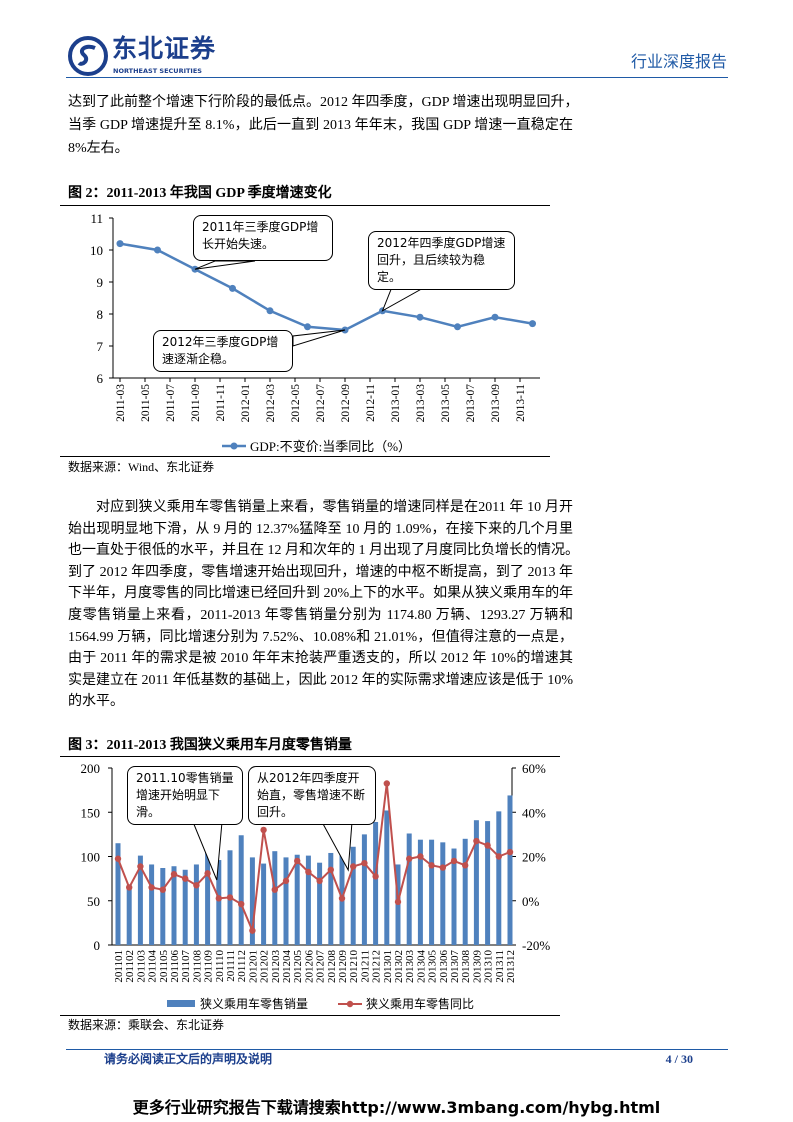 This screenshot has width=793, height=1122. What do you see at coordinates (200, 193) in the screenshot?
I see `figure-2-title: 图 2：2011-2013 年我国 GDP 季度增速变化` at bounding box center [200, 193].